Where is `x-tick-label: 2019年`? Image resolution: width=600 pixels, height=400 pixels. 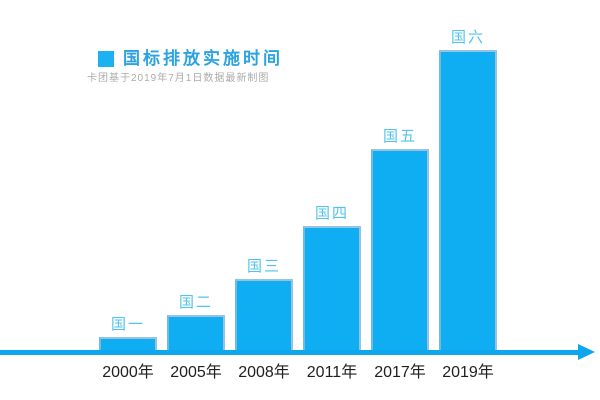
x-tick-label: 2019年 is located at coordinates (468, 372).